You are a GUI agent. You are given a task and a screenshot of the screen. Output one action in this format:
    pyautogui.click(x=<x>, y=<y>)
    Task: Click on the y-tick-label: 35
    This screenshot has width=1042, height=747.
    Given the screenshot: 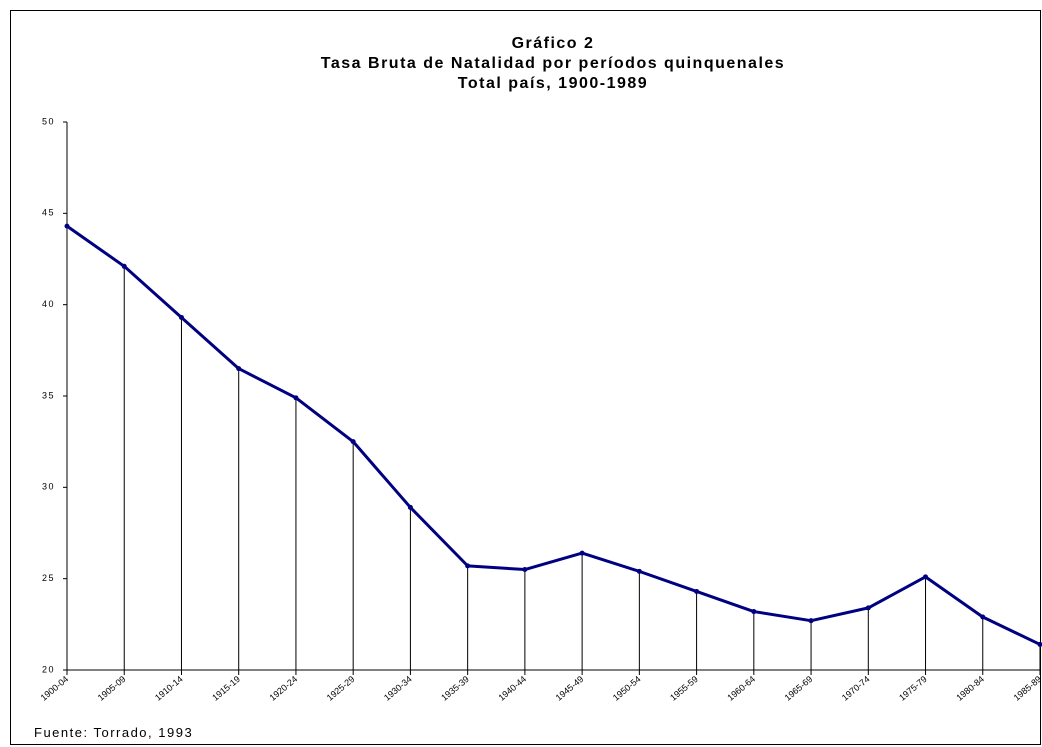 What is the action you would take?
    pyautogui.click(x=48, y=395)
    